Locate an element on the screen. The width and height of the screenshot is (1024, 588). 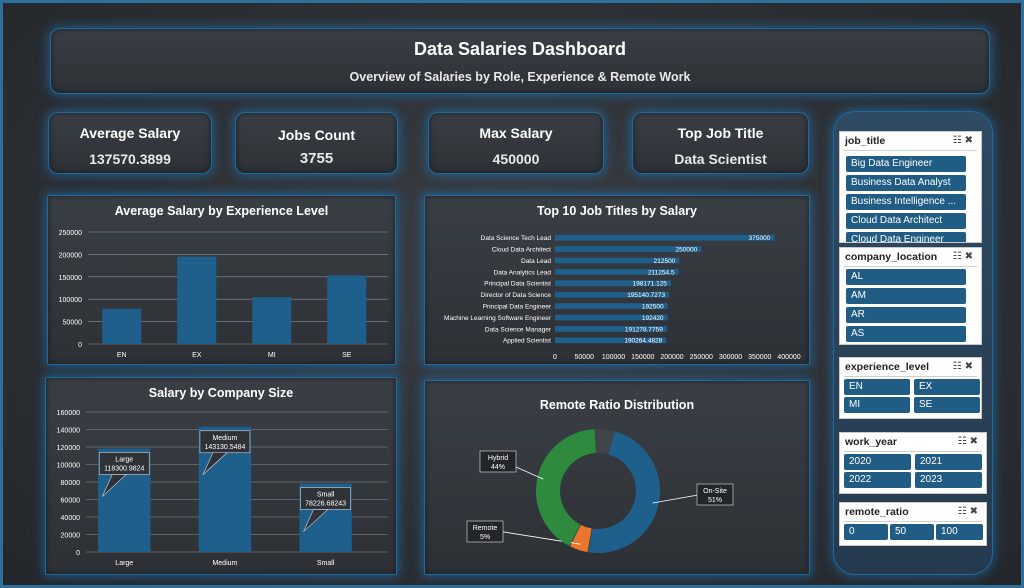
y-tick-label: 60000 is located at coordinates (71, 501).